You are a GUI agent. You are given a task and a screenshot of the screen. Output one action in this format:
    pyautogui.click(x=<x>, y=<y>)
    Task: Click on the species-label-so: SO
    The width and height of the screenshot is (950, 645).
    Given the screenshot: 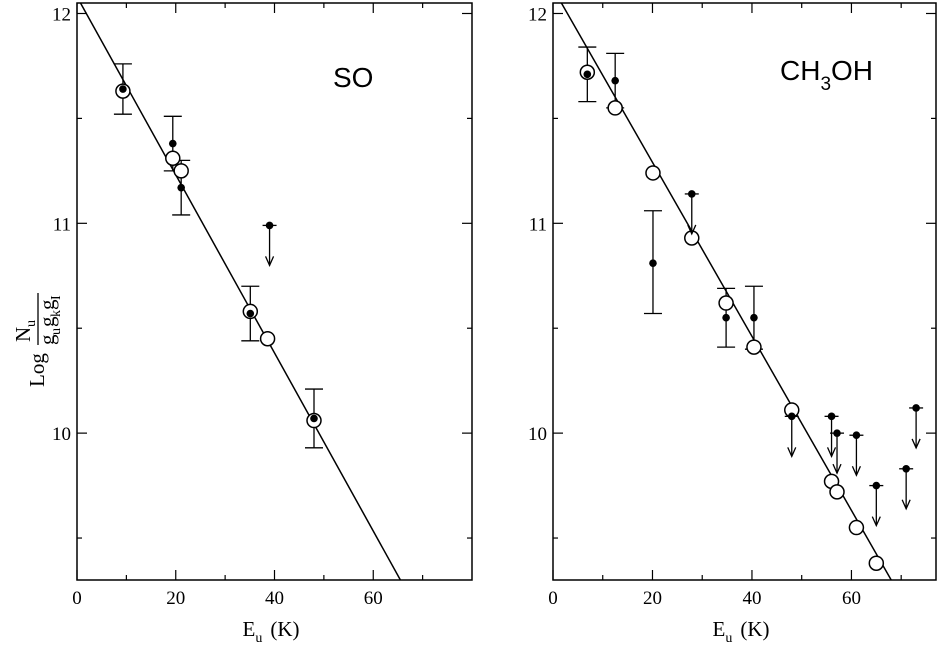 What is the action you would take?
    pyautogui.click(x=353, y=77)
    